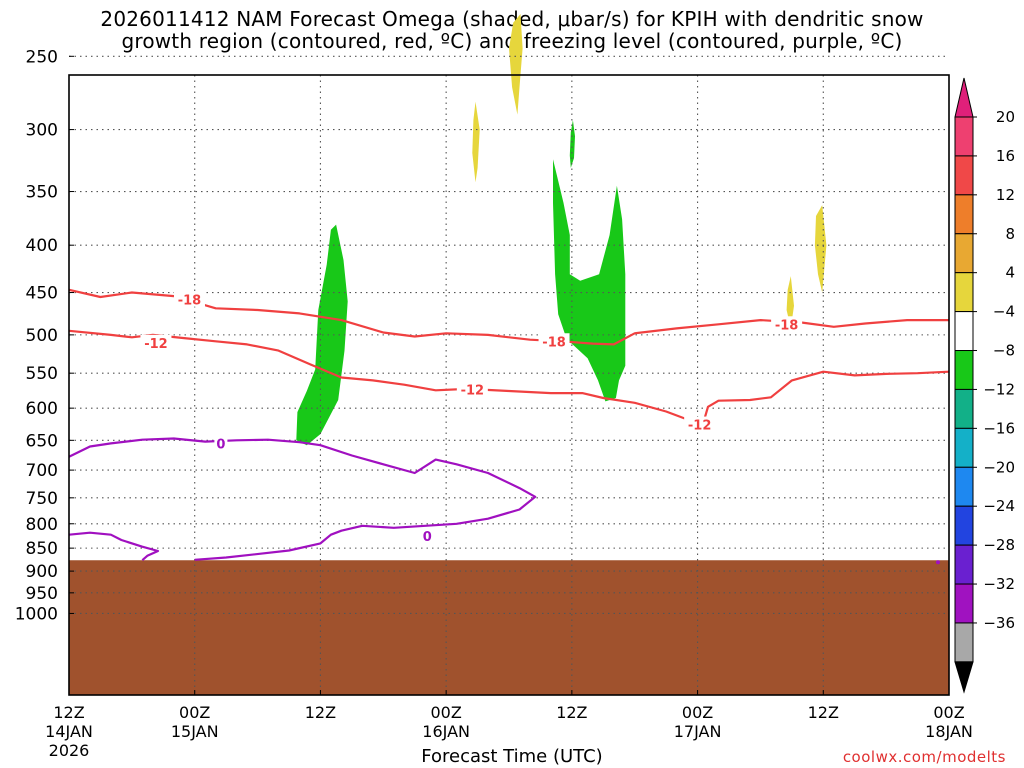 This screenshot has height=768, width=1024. Describe the element at coordinates (999, 584) in the screenshot. I see `colorbar-label-12: −32` at that location.